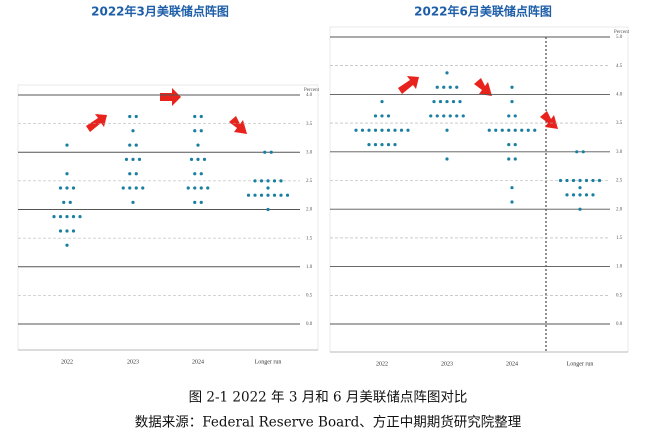 The height and width of the screenshot is (439, 657). I want to click on y-unit-label: Percent, so click(622, 32).